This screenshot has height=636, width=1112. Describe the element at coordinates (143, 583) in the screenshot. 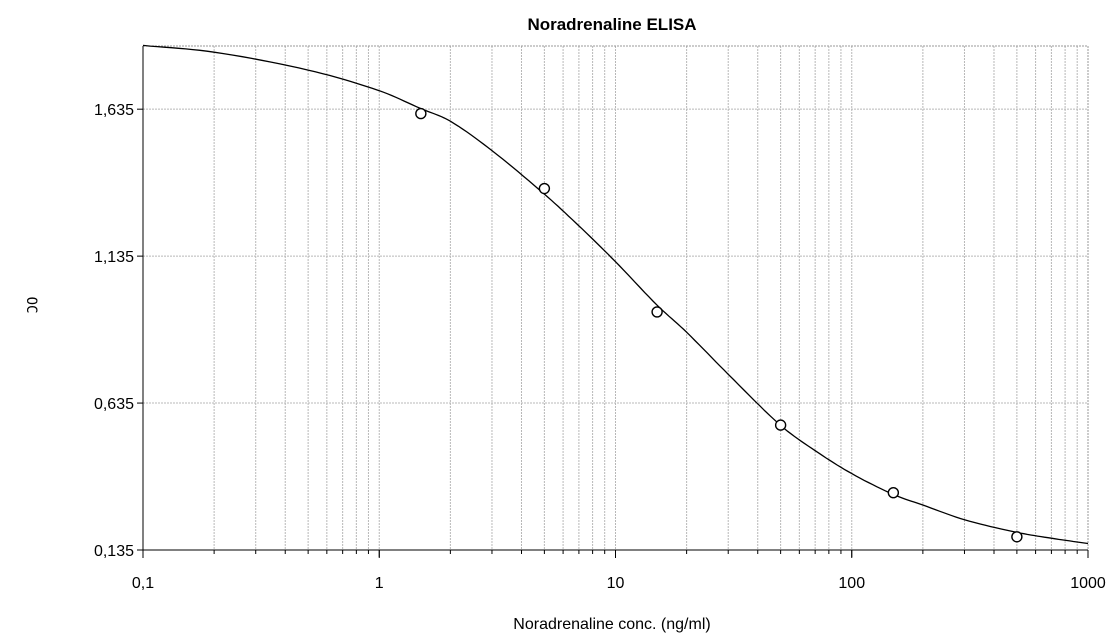

I see `x-tick-label: 0,1` at that location.